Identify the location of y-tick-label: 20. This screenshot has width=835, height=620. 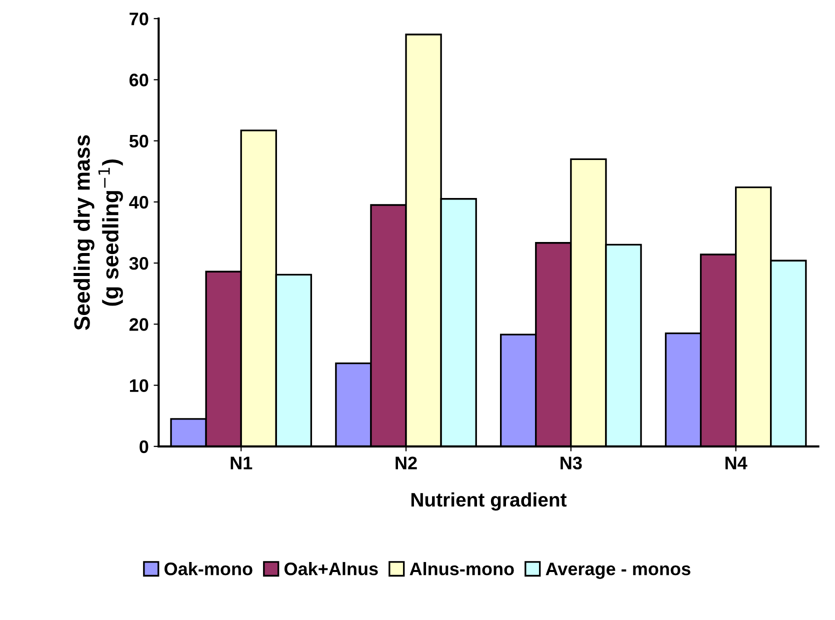
(138, 324).